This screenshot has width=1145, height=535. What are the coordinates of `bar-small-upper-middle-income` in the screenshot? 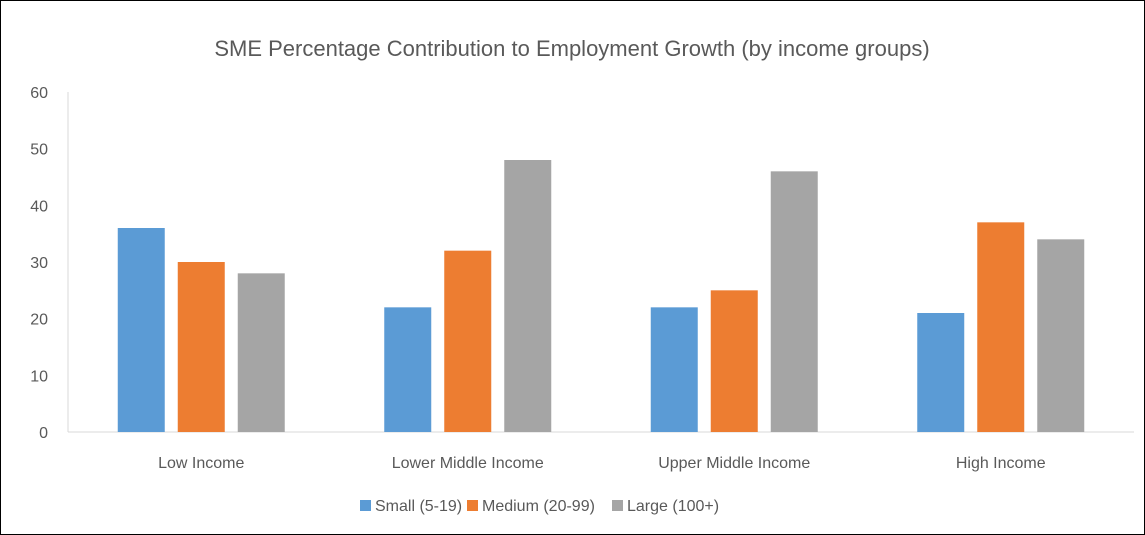 It's located at (674, 369).